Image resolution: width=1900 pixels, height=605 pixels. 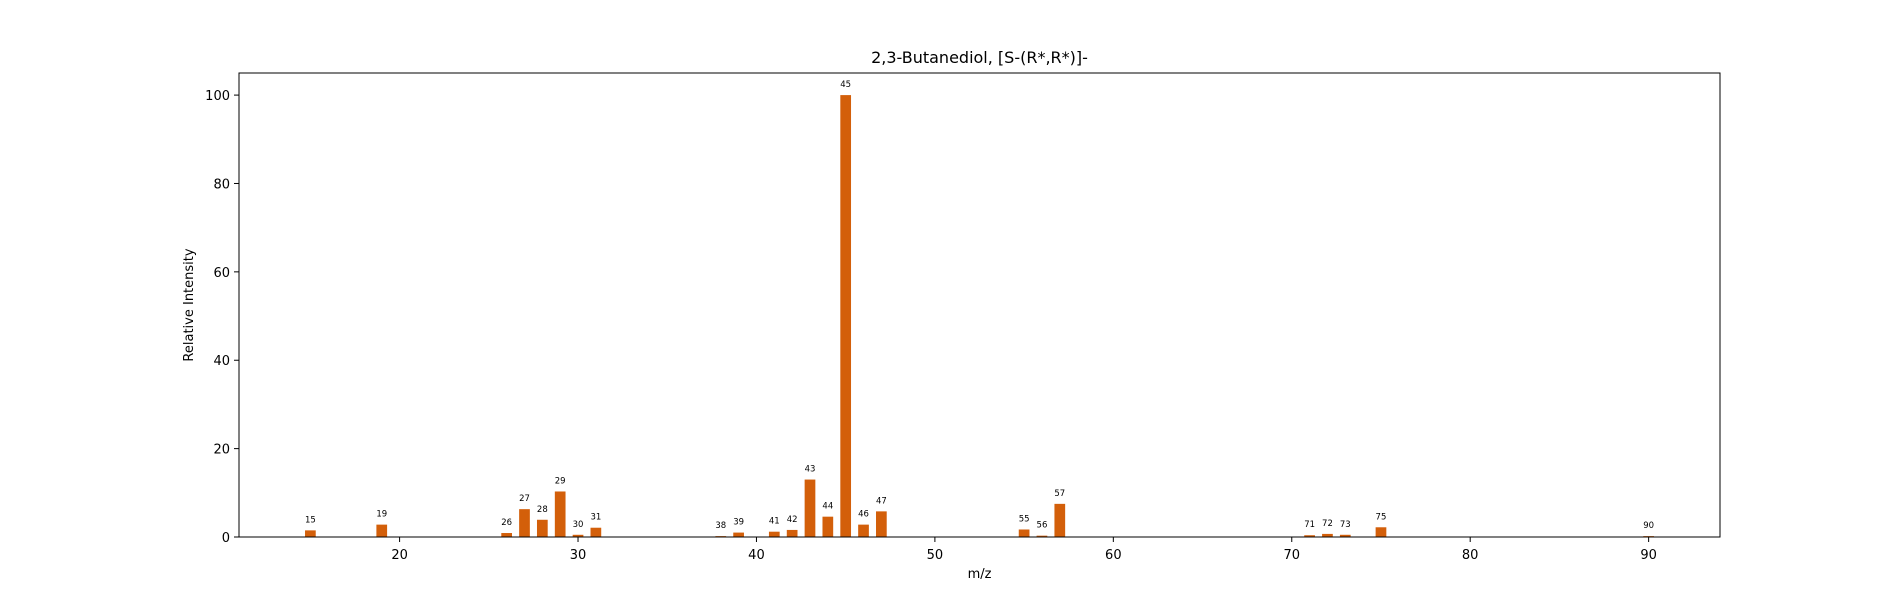 I want to click on peak-label-73: 73, so click(x=1345, y=525).